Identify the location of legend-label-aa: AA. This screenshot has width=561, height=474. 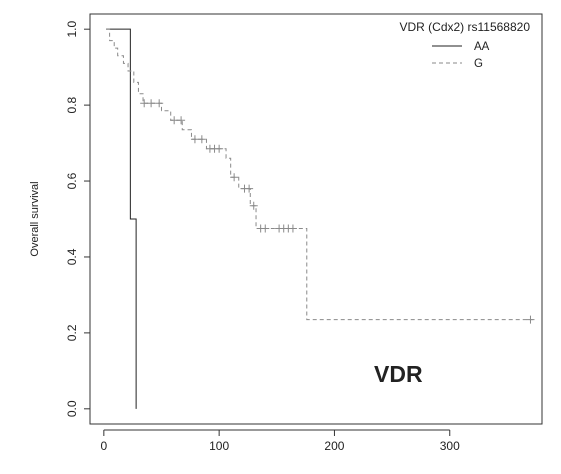
(482, 47).